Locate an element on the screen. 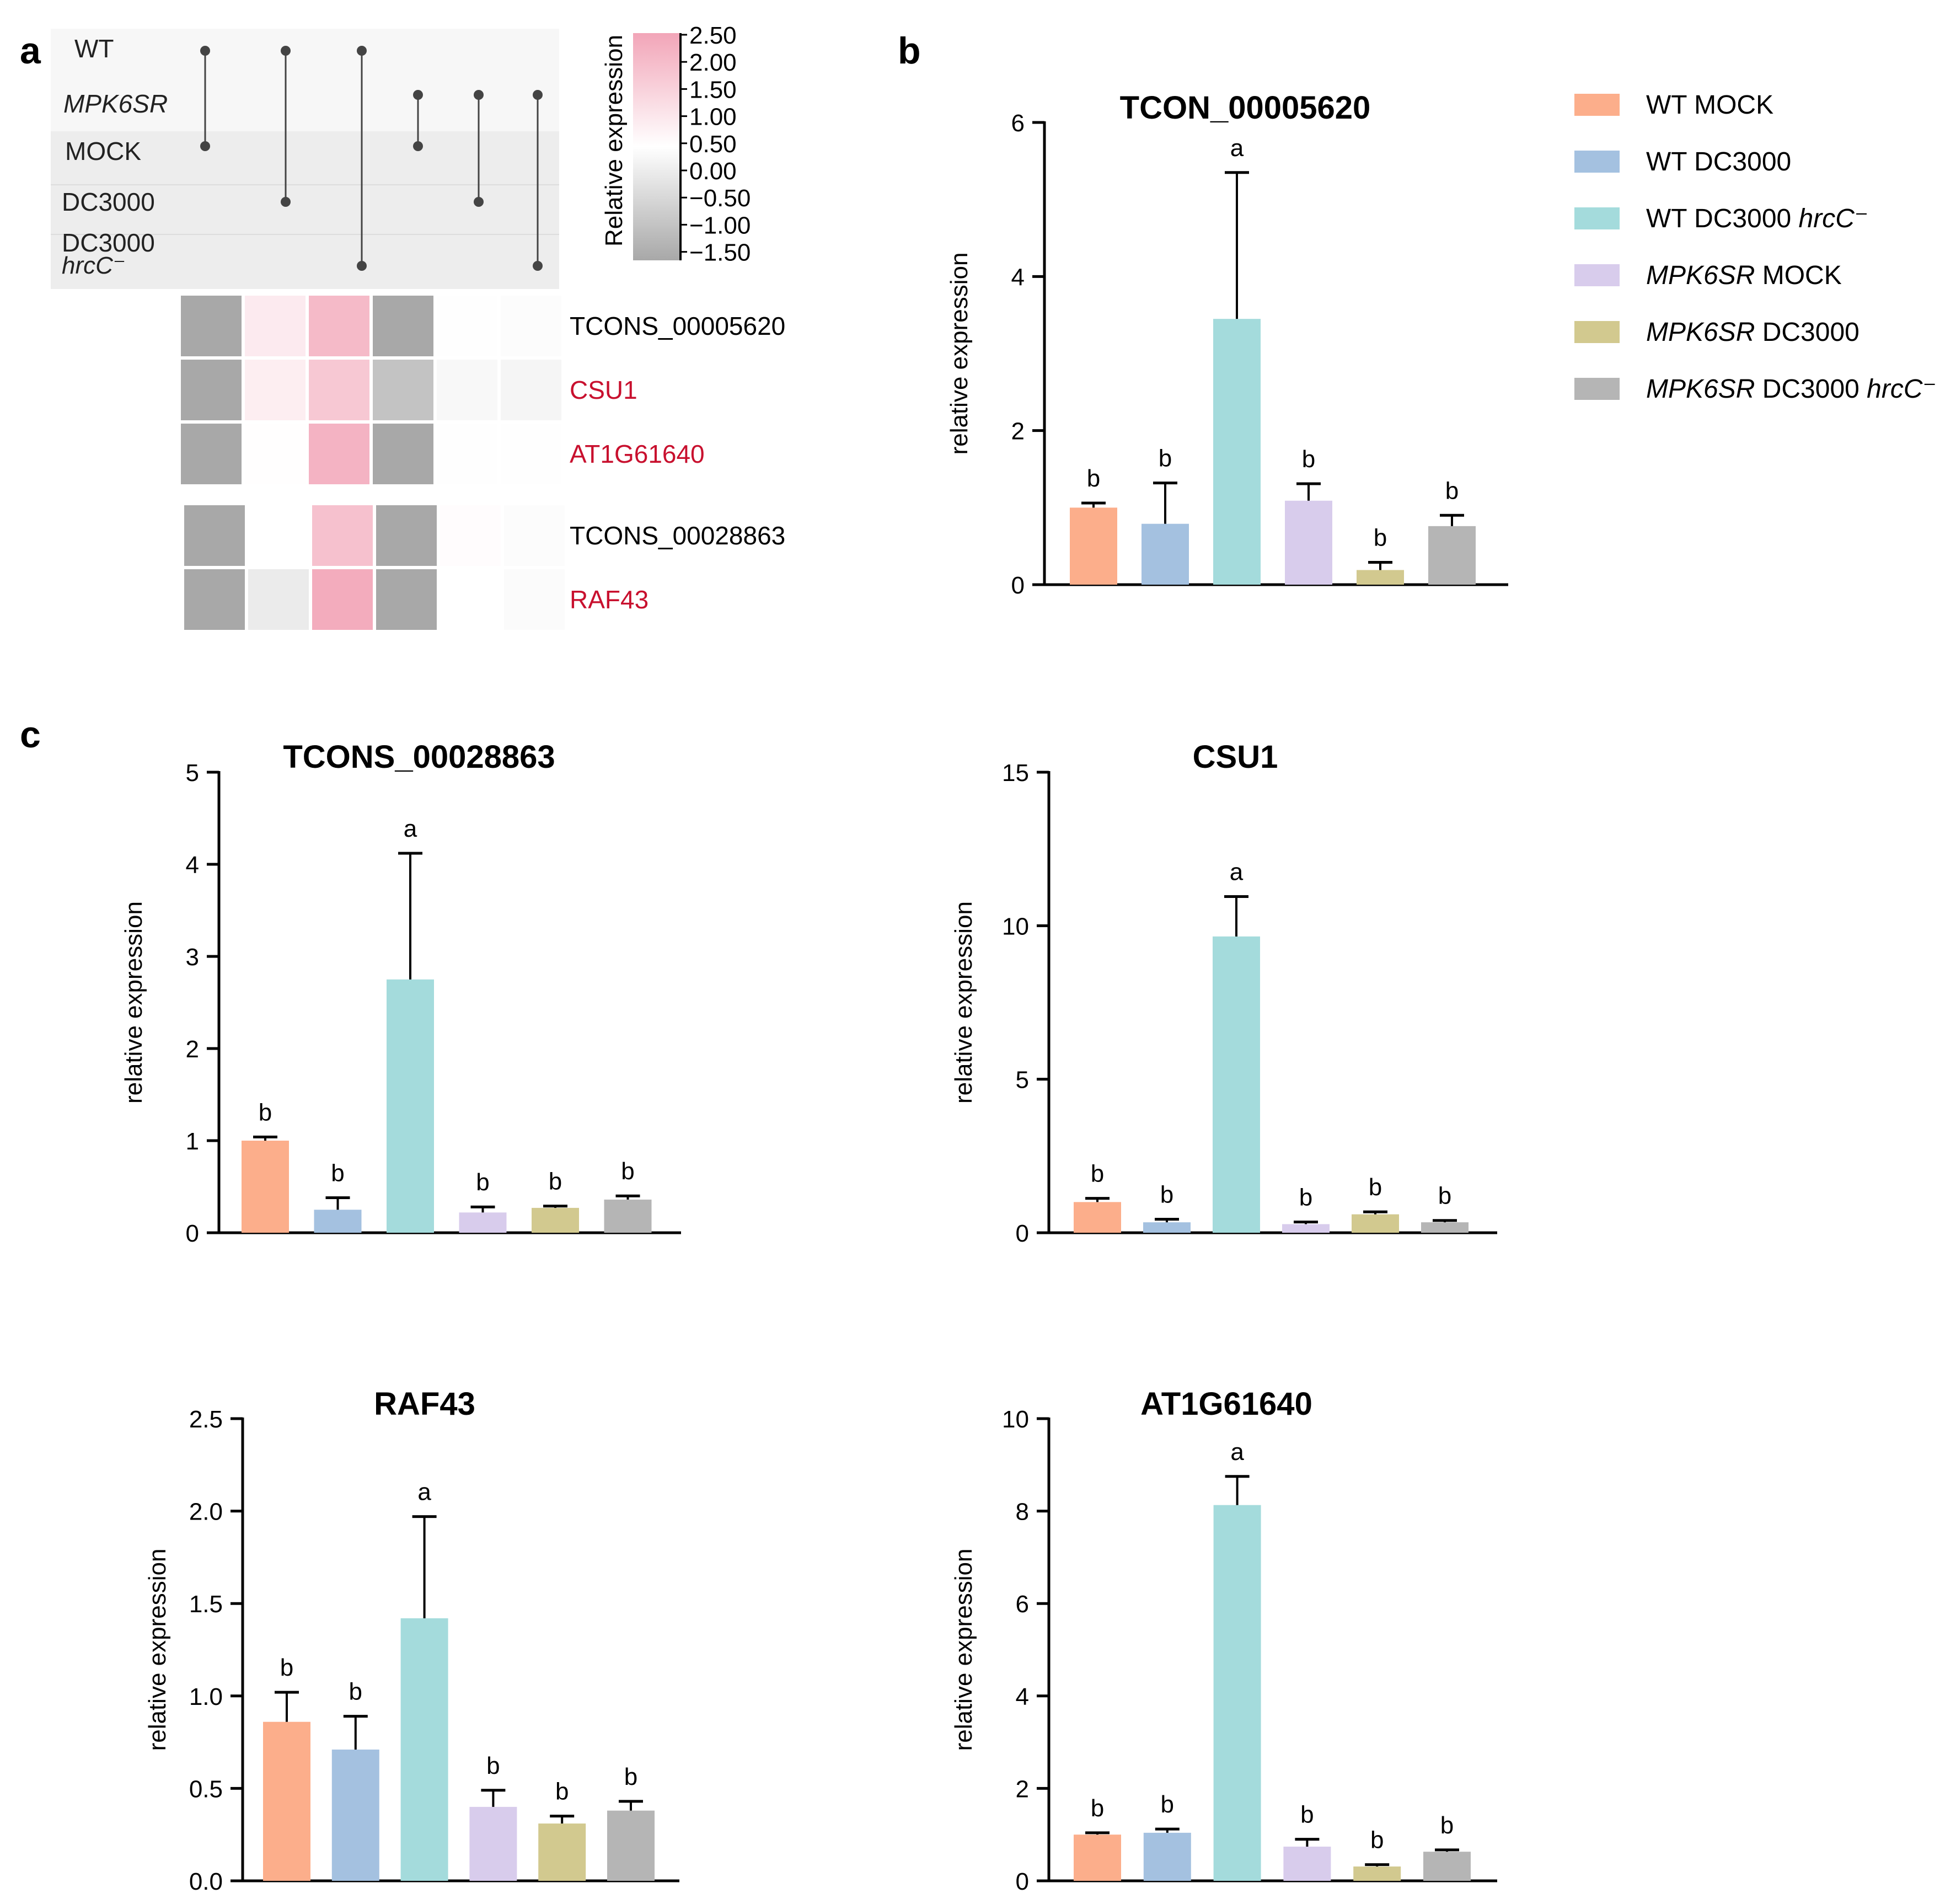  legend-label: WT MOCK is located at coordinates (1709, 105).